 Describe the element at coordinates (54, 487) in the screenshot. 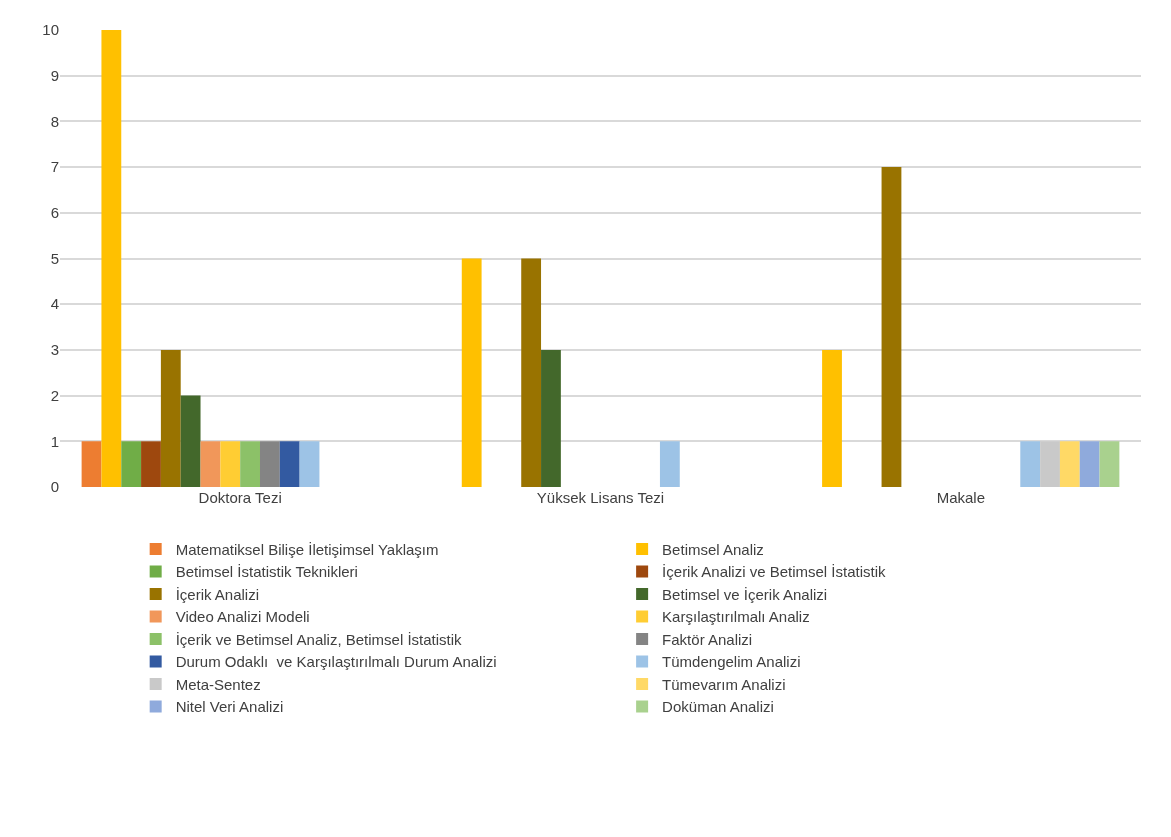

I see `y-tick-label: 0` at that location.